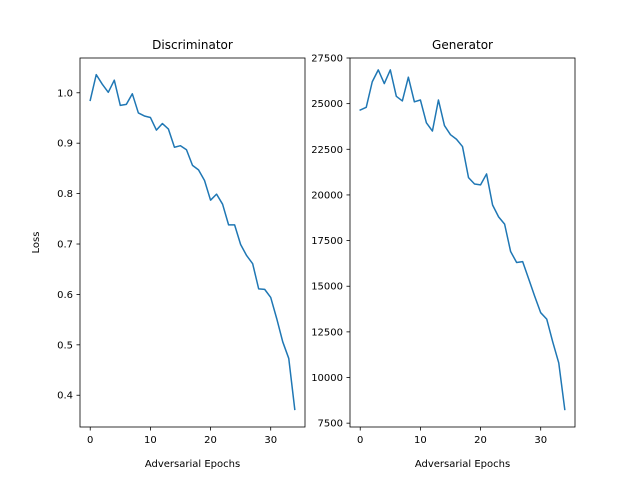 This screenshot has width=640, height=480. Describe the element at coordinates (462, 45) in the screenshot. I see `generator-title: Generator` at that location.